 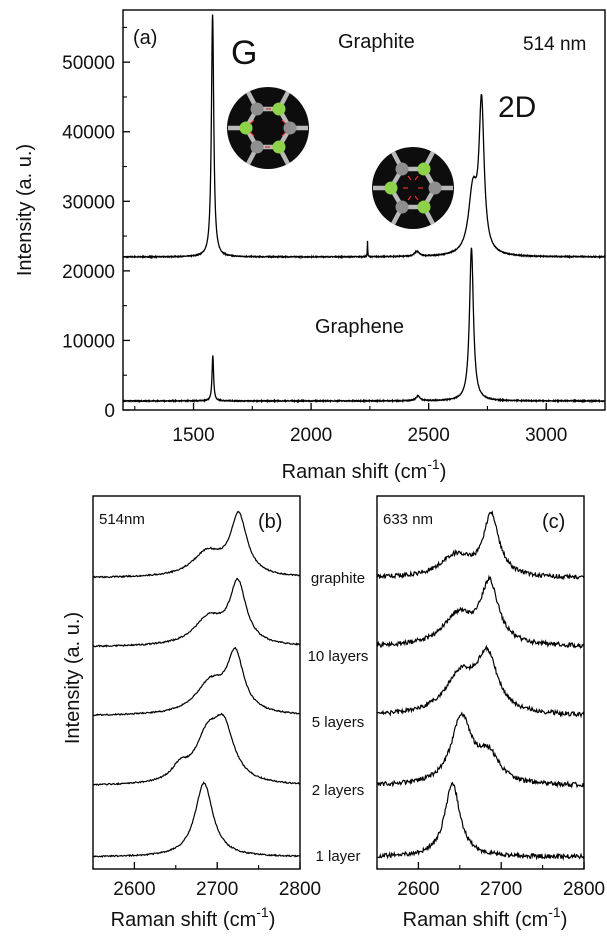 What do you see at coordinates (338, 578) in the screenshot?
I see `series-label: graphite` at bounding box center [338, 578].